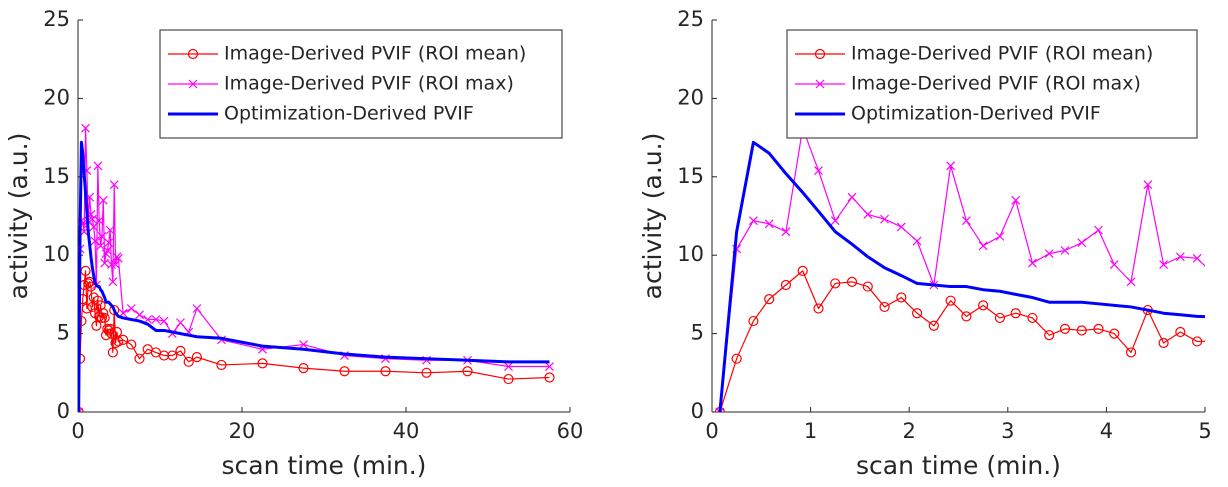 This screenshot has height=487, width=1228. Describe the element at coordinates (1204, 431) in the screenshot. I see `x-tick-label: 5` at that location.